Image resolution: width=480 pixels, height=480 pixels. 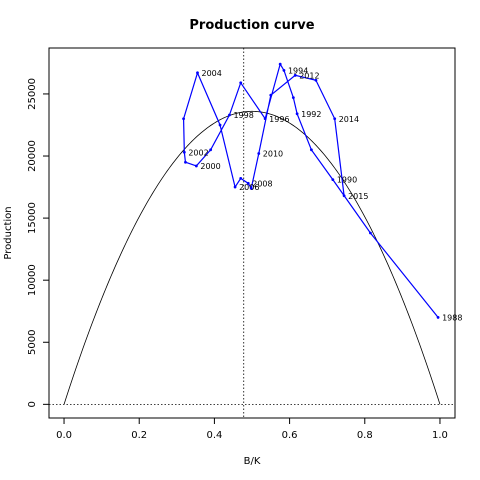 What do you see at coordinates (311, 114) in the screenshot?
I see `point-label-1992: 1992` at bounding box center [311, 114].